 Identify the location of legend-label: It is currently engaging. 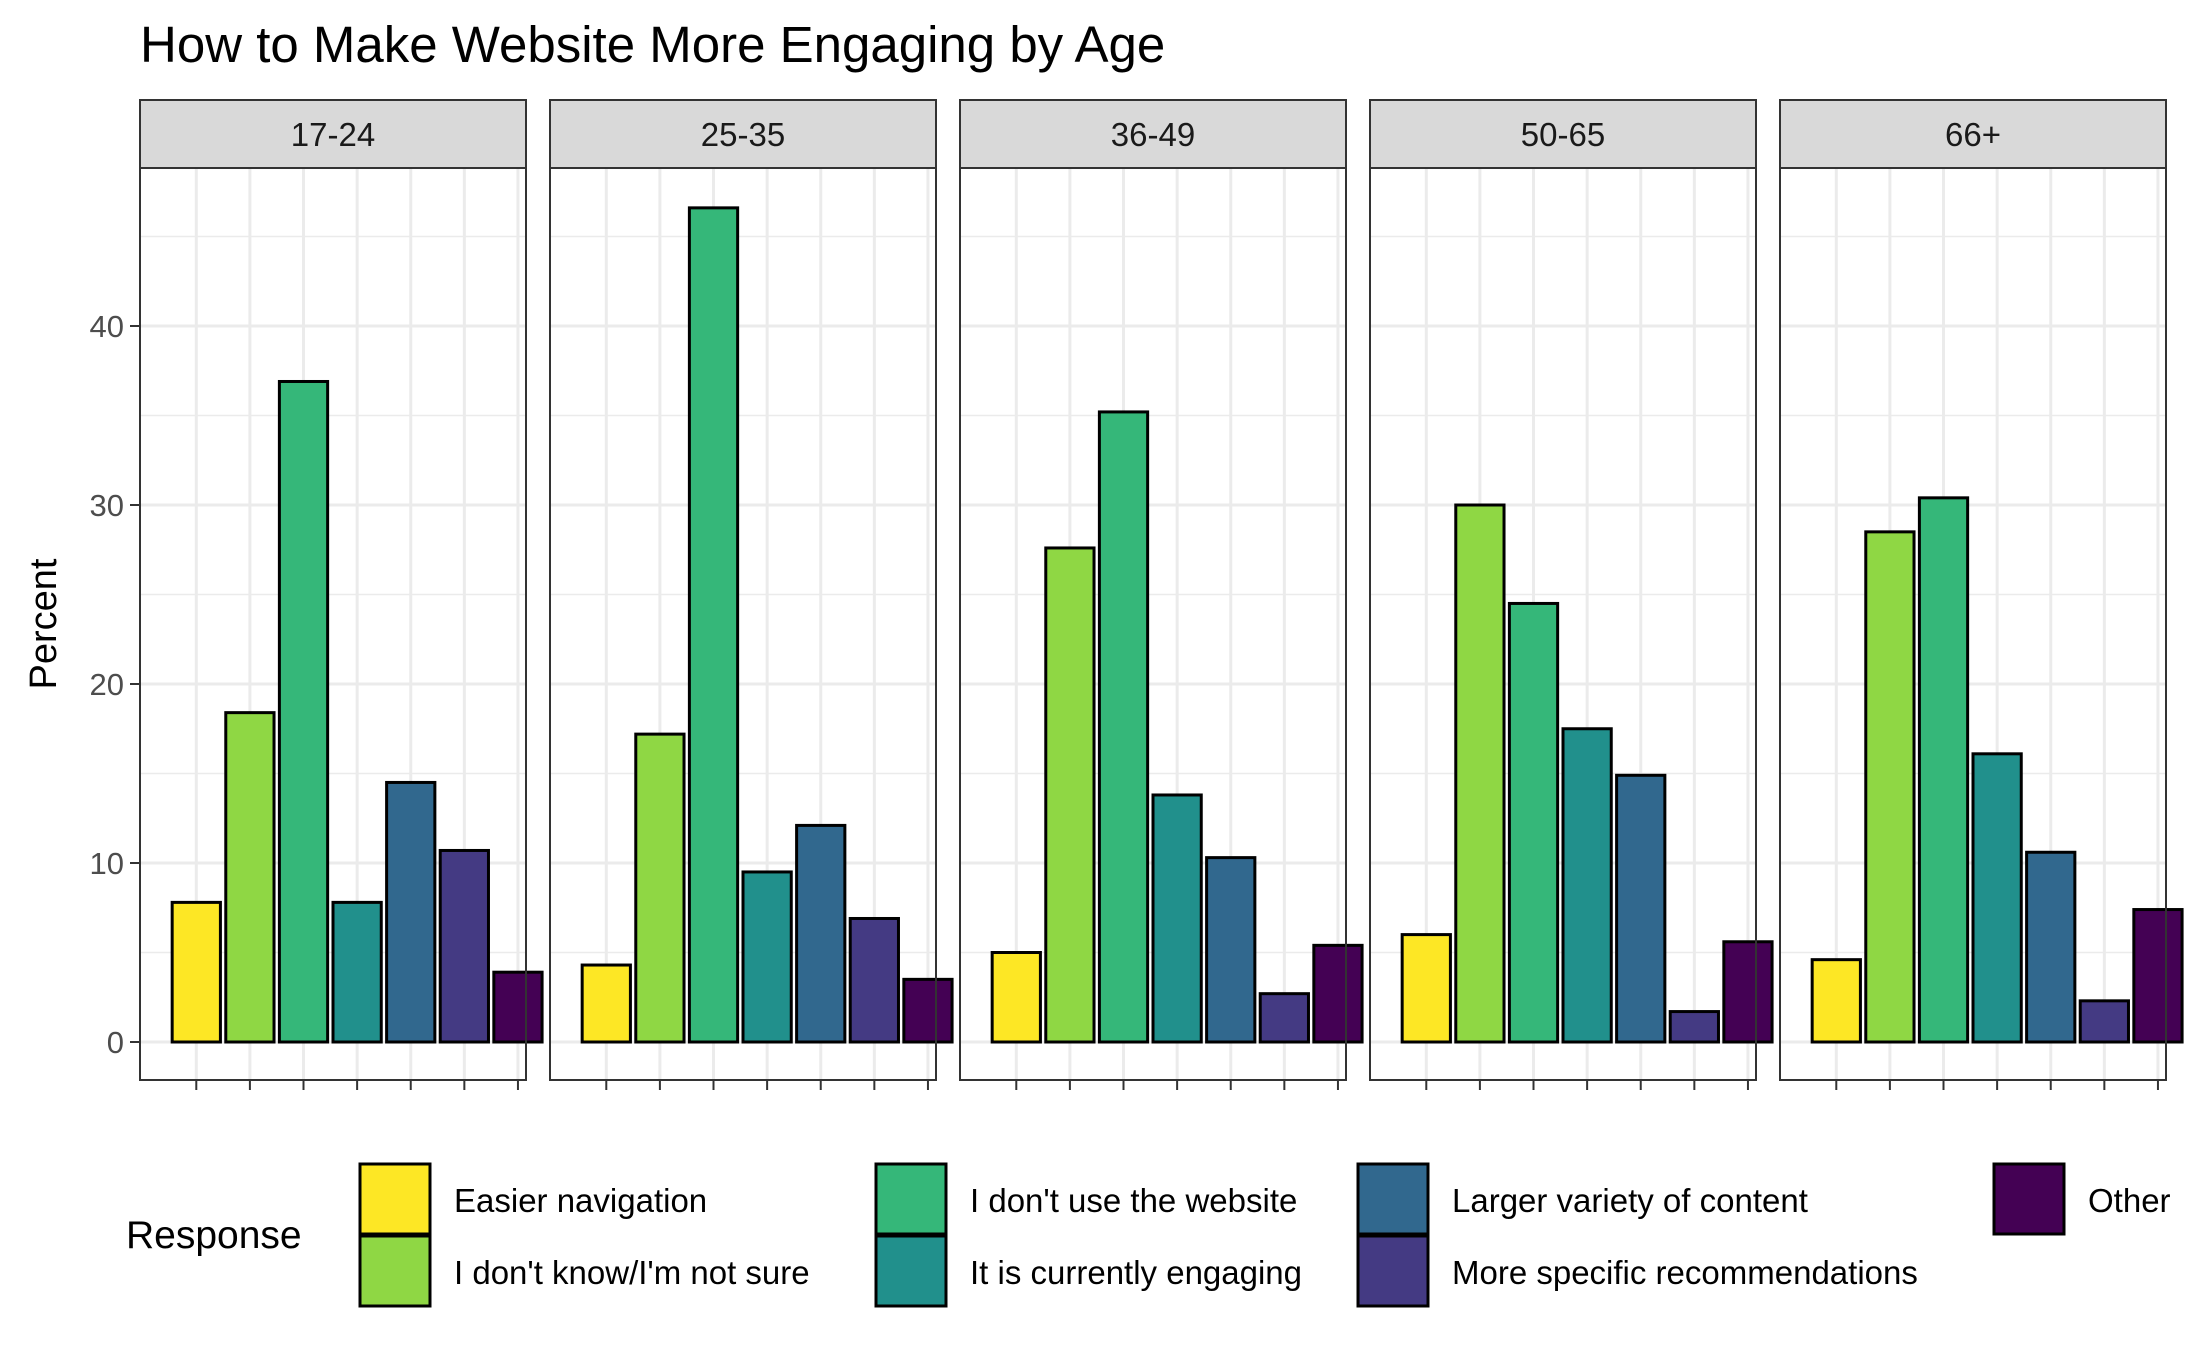
(1136, 1272).